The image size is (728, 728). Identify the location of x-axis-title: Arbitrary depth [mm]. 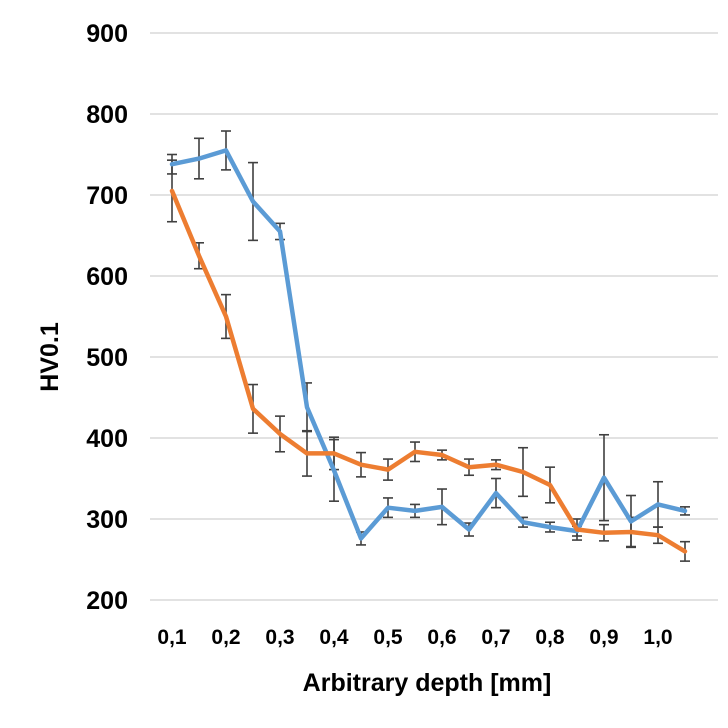
(427, 683).